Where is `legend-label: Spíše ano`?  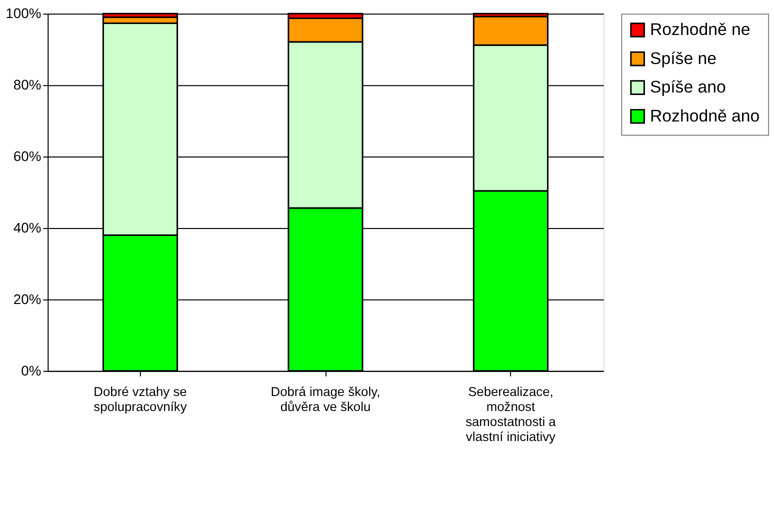 legend-label: Spíše ano is located at coordinates (688, 87).